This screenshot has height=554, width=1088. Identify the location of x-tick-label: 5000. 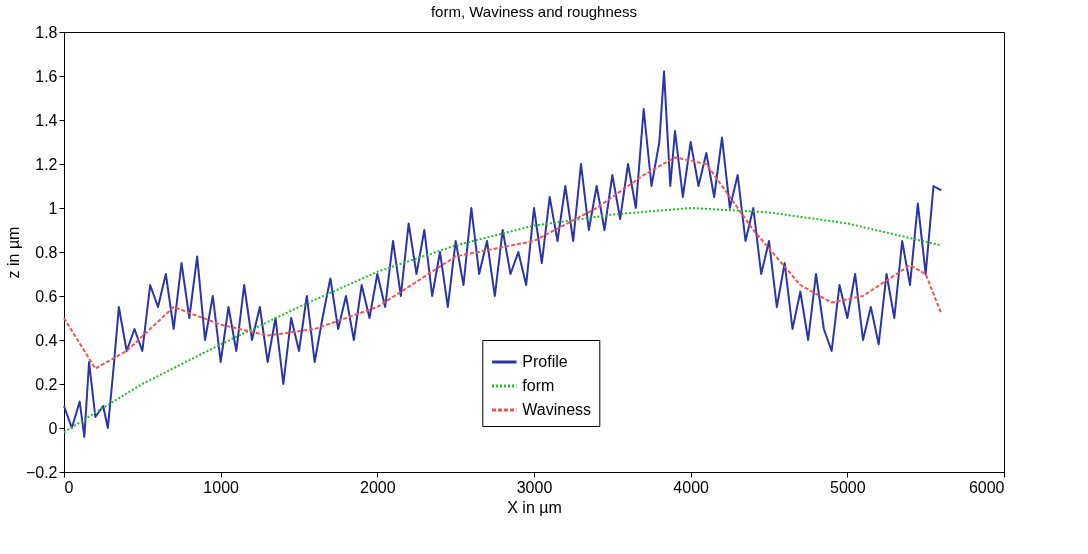
(848, 487).